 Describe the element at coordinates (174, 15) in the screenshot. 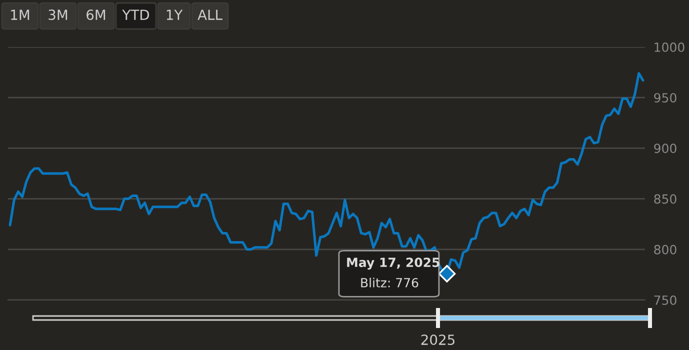

I see `text: 1Y` at that location.